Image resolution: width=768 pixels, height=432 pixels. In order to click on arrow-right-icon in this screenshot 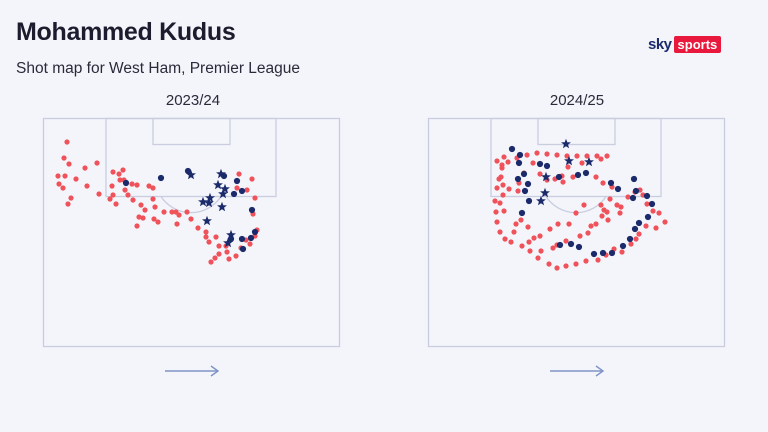, I will do `click(577, 371)`.